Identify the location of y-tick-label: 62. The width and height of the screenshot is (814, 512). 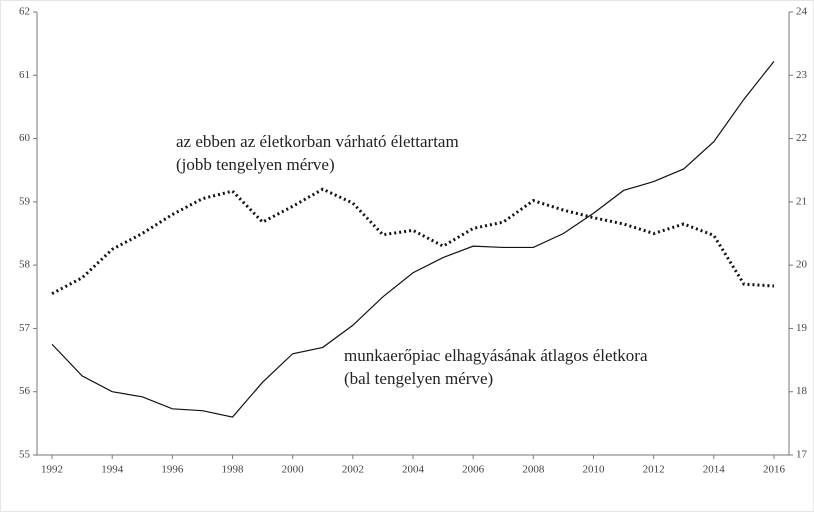
(24, 12).